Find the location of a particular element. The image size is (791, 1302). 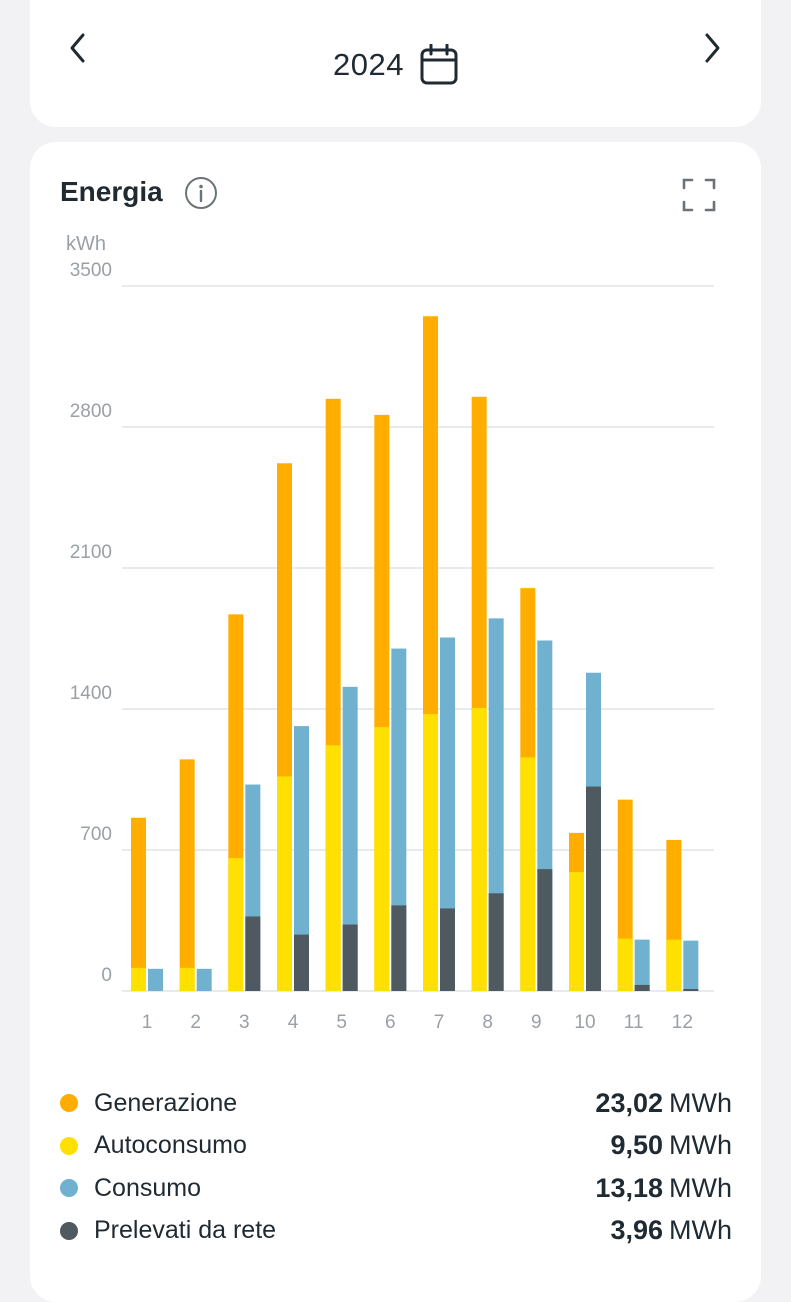

previous-year-button is located at coordinates (78, 48).